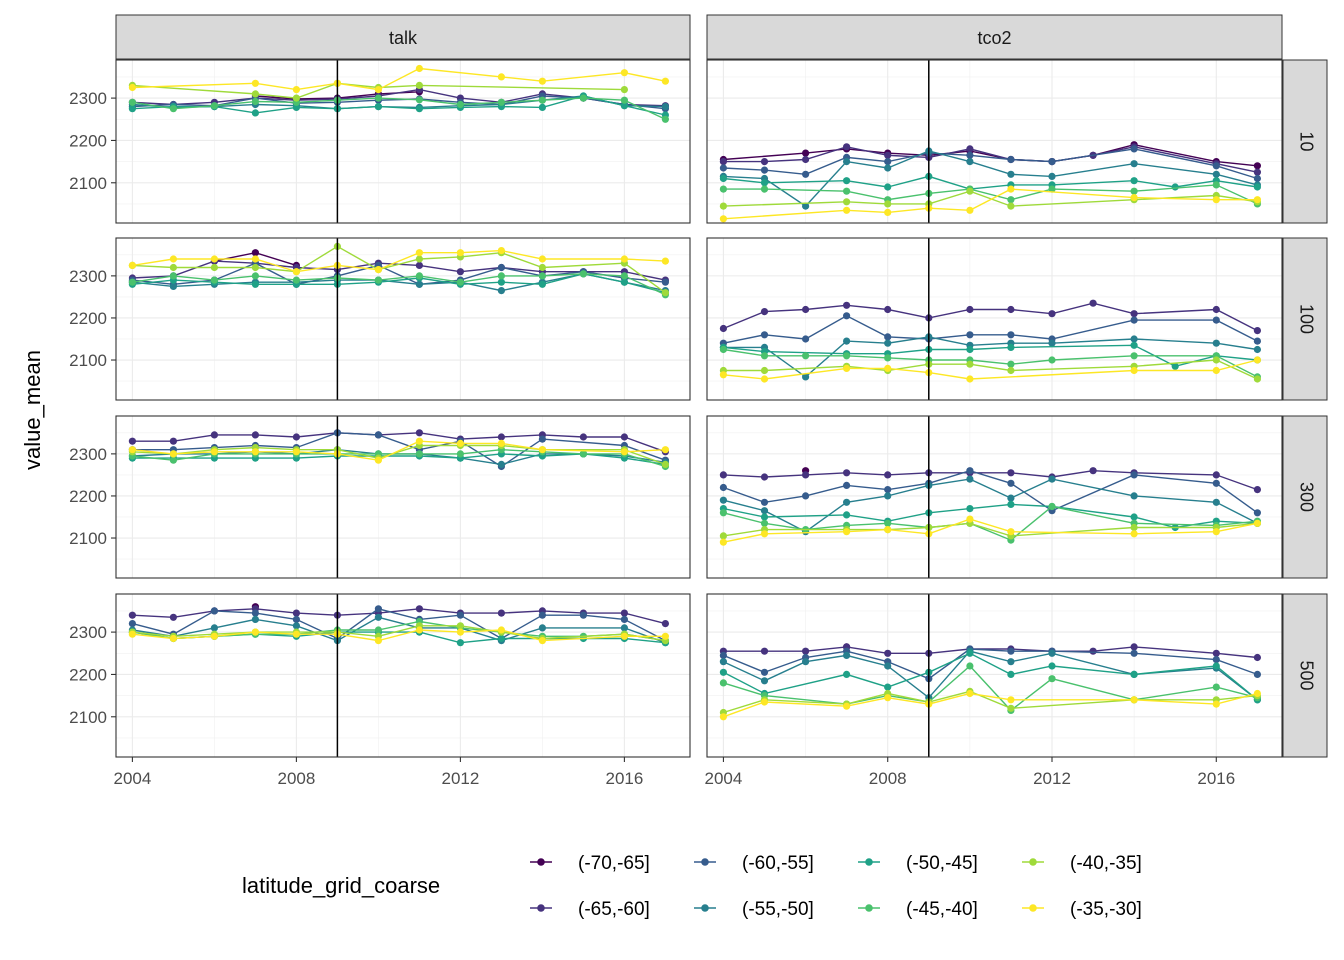 The image size is (1344, 960). What do you see at coordinates (1082, 909) in the screenshot?
I see `legend-item-(-35,-30]: (-35,-30]` at bounding box center [1082, 909].